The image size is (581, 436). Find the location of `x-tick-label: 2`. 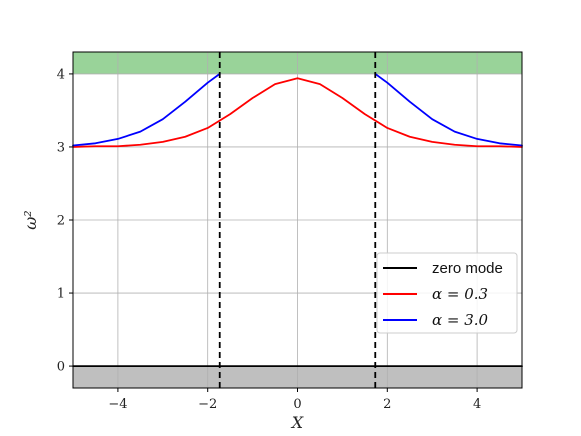

x-tick-label: 2 is located at coordinates (387, 404).